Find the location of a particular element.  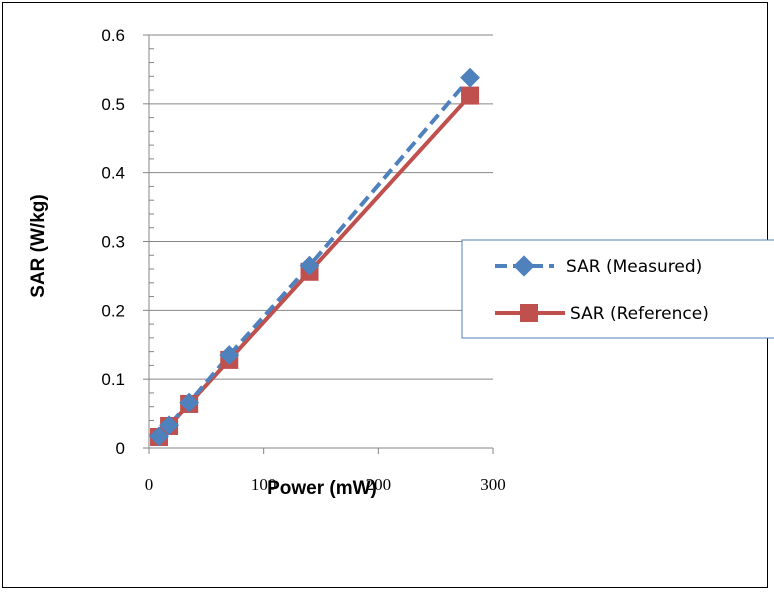

x-tick-label-3: 300 is located at coordinates (493, 484).